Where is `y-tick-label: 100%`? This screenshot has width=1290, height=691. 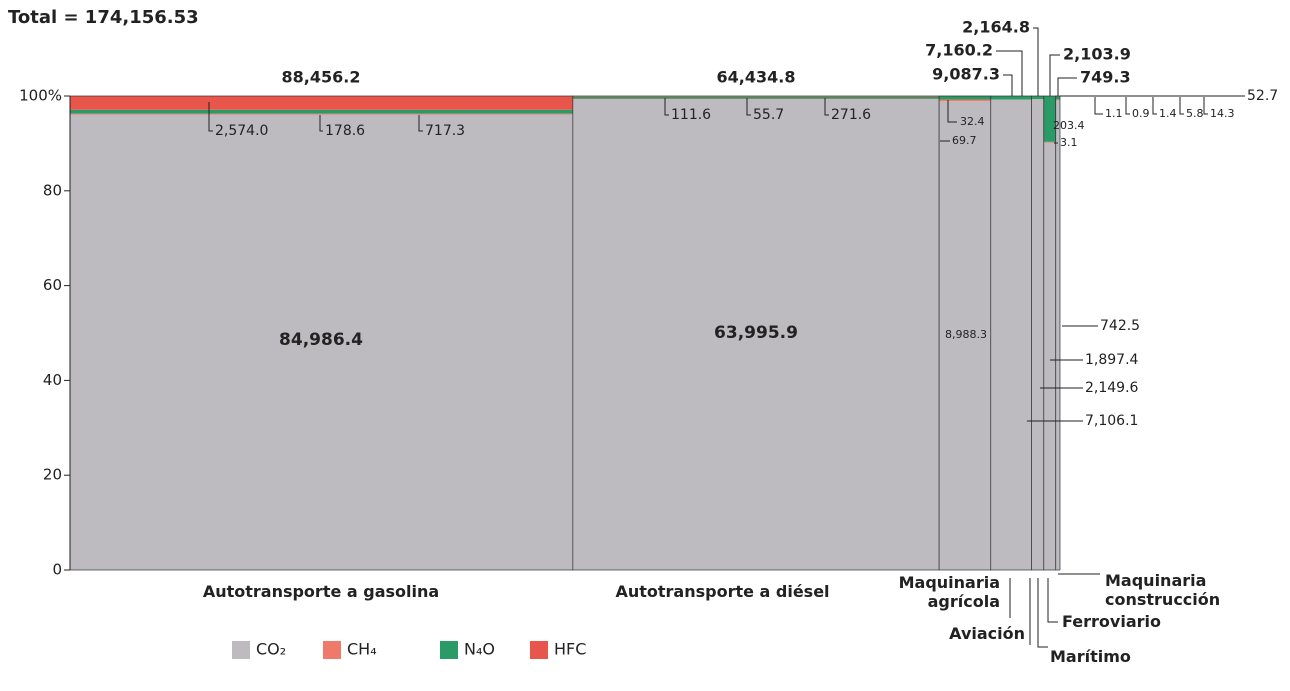 y-tick-label: 100% is located at coordinates (40, 96).